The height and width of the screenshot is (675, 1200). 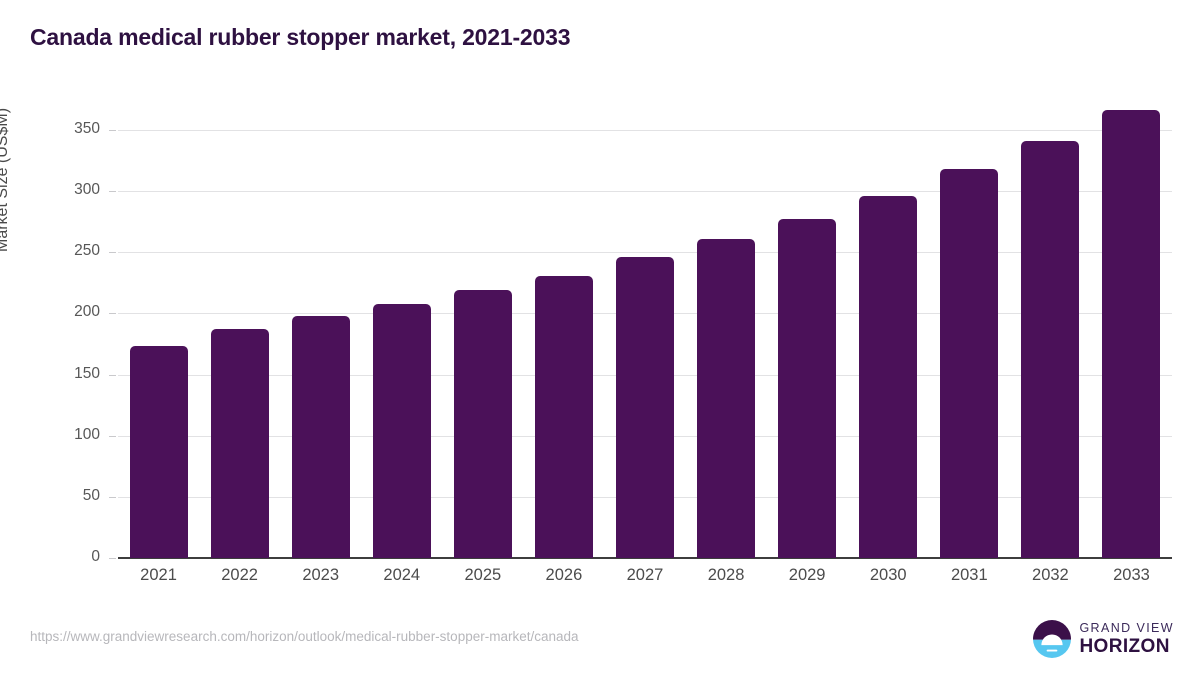 What do you see at coordinates (1124, 647) in the screenshot?
I see `logo-line-horizon: HORIZON` at bounding box center [1124, 647].